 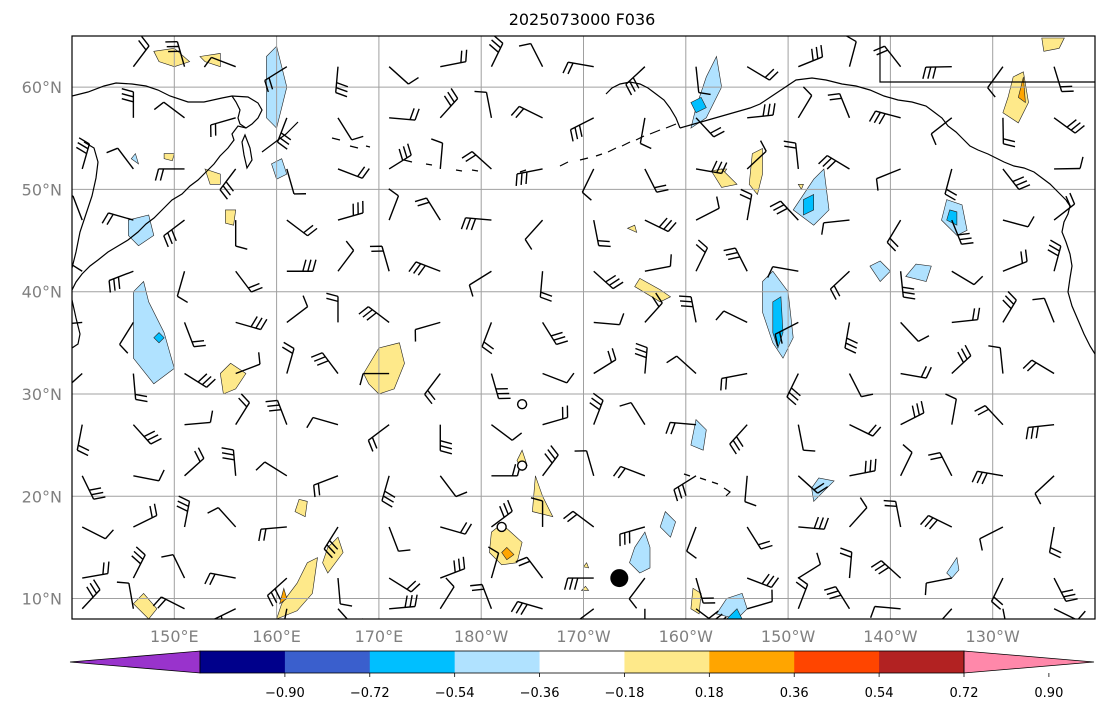 What do you see at coordinates (1048, 693) in the screenshot?
I see `colorbar-tick-label: 0.90` at bounding box center [1048, 693].